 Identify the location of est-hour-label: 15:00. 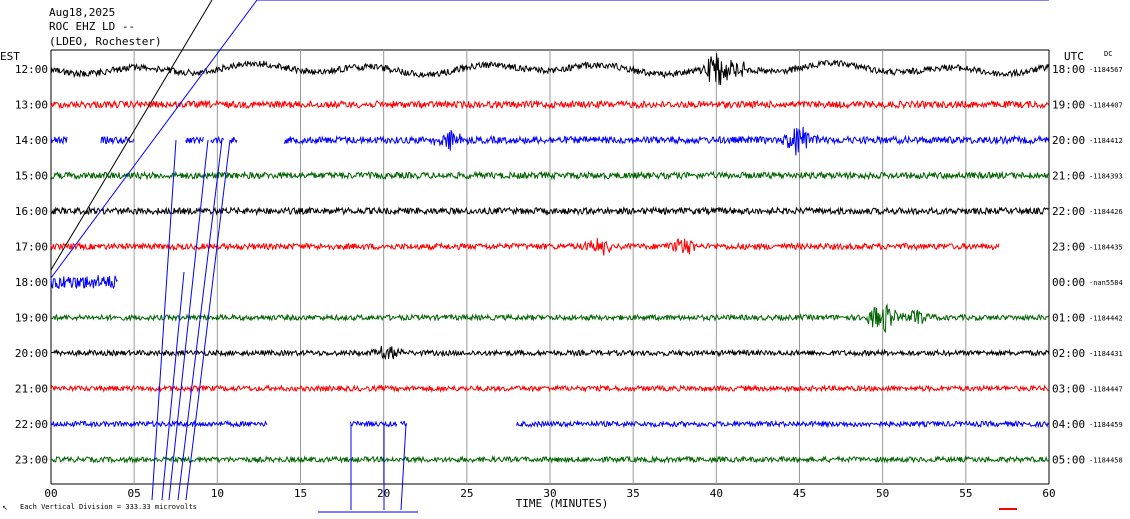
(31, 176).